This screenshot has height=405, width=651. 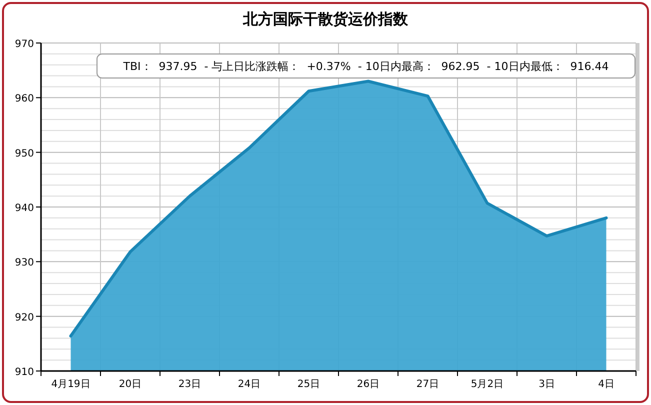 I want to click on x-tick-label: 27日, so click(x=428, y=384).